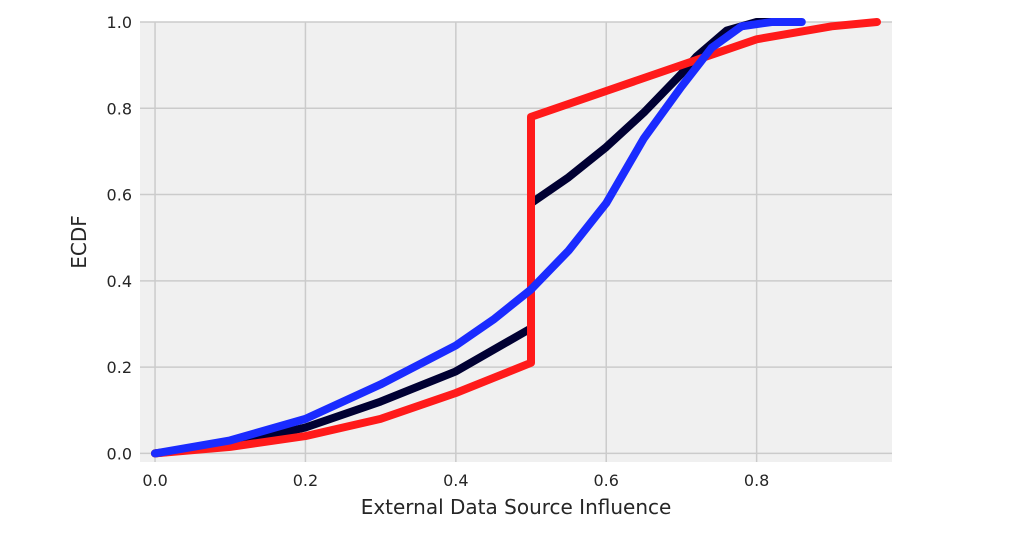 The image size is (1026, 552). What do you see at coordinates (119, 453) in the screenshot?
I see `y-tick-label: 0.0` at bounding box center [119, 453].